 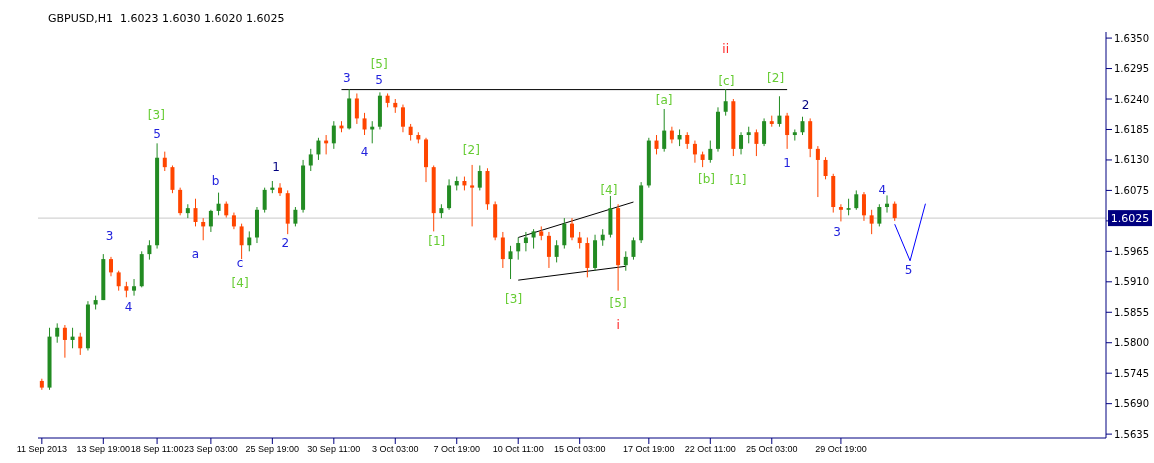 What do you see at coordinates (1131, 343) in the screenshot?
I see `y-tick-label: 1.5800` at bounding box center [1131, 343].